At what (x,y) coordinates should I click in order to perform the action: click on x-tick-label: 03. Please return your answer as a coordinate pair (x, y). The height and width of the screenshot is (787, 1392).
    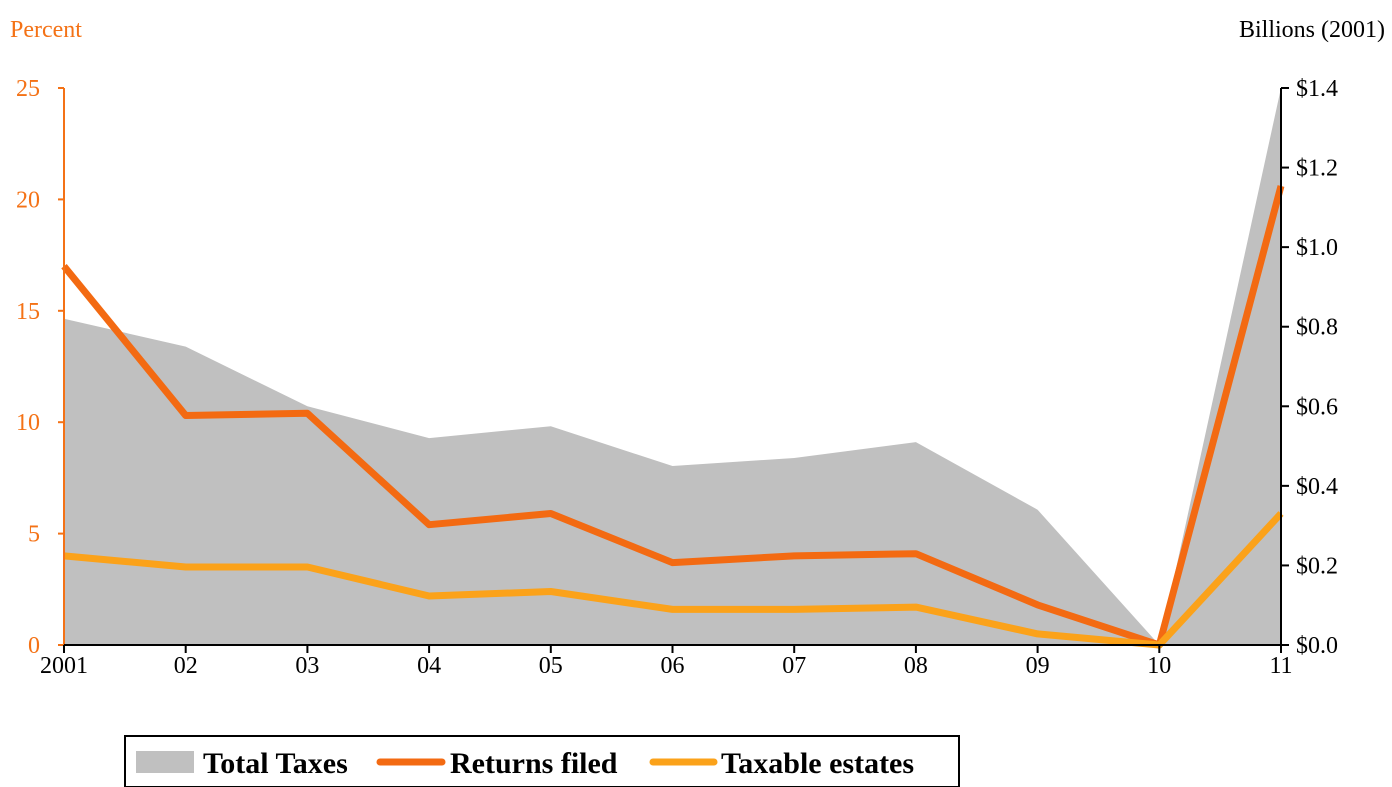
    Looking at the image, I should click on (307, 666).